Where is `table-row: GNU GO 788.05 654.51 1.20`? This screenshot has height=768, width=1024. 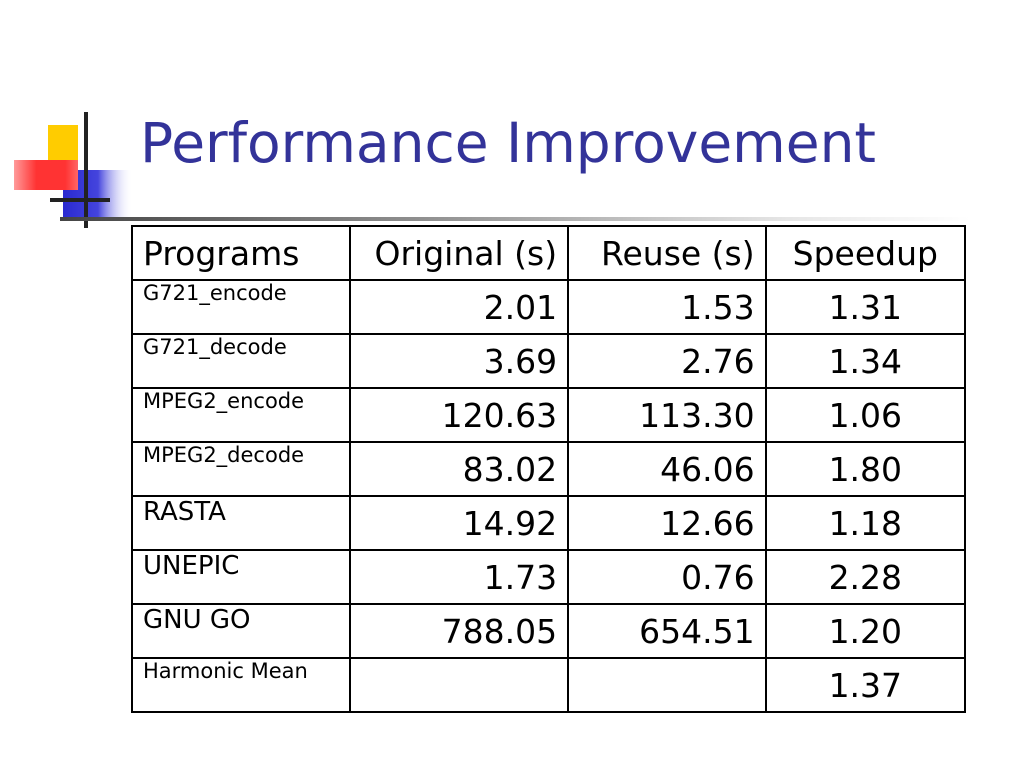
table-row: GNU GO 788.05 654.51 1.20 is located at coordinates (548, 631).